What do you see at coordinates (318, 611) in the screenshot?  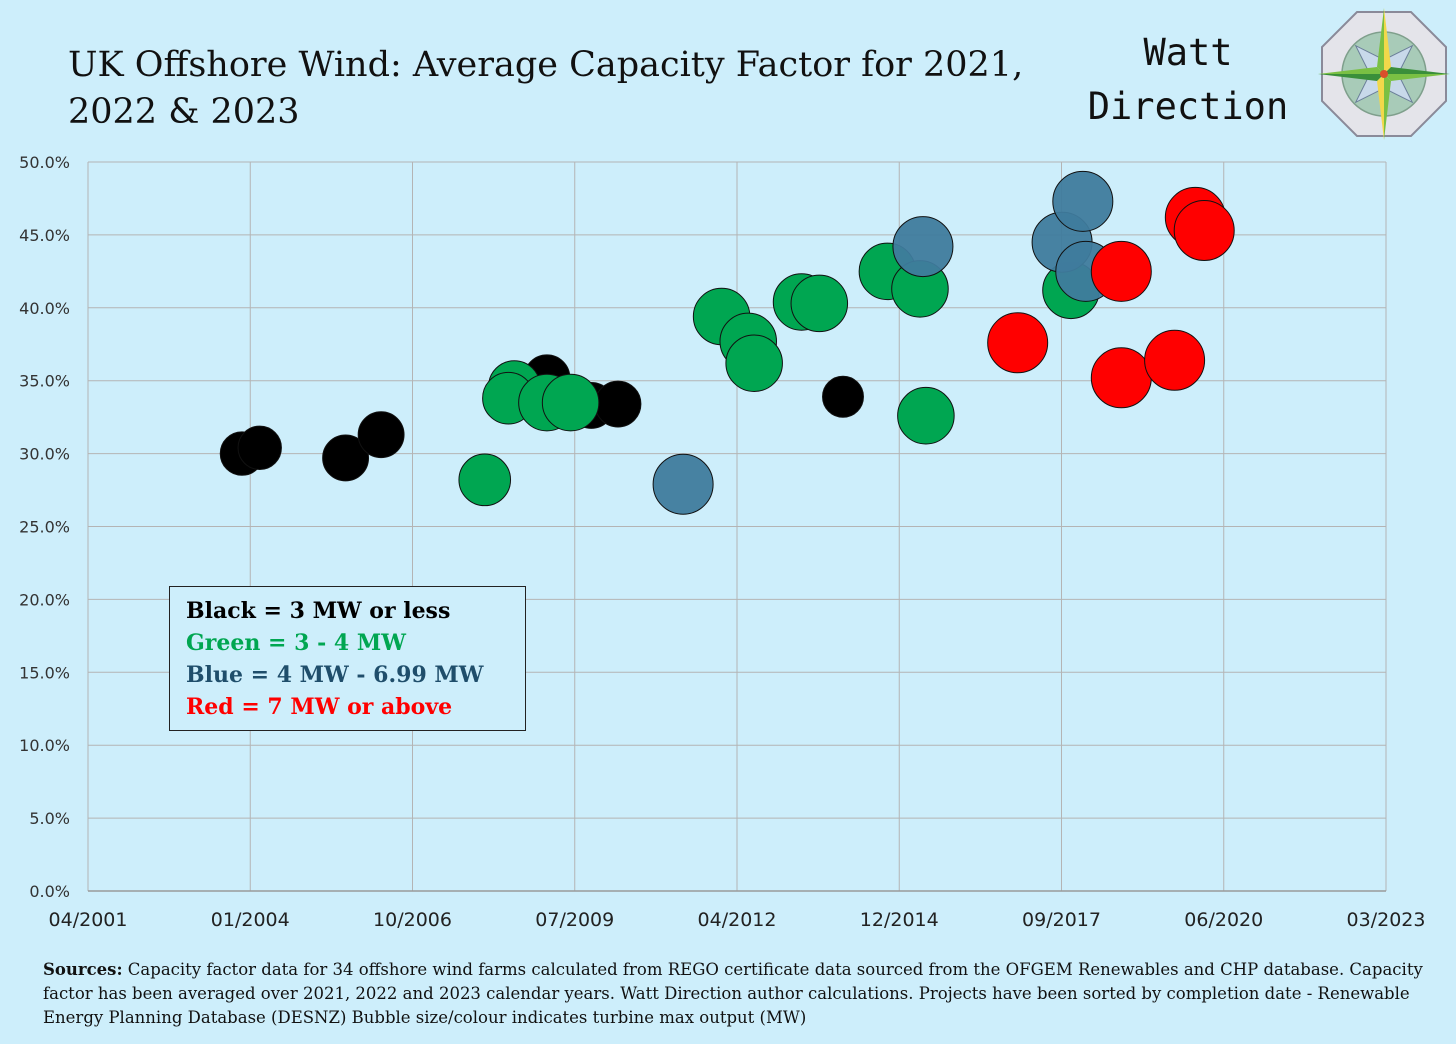 I see `legend-entry-black: Black = 3 MW or less` at bounding box center [318, 611].